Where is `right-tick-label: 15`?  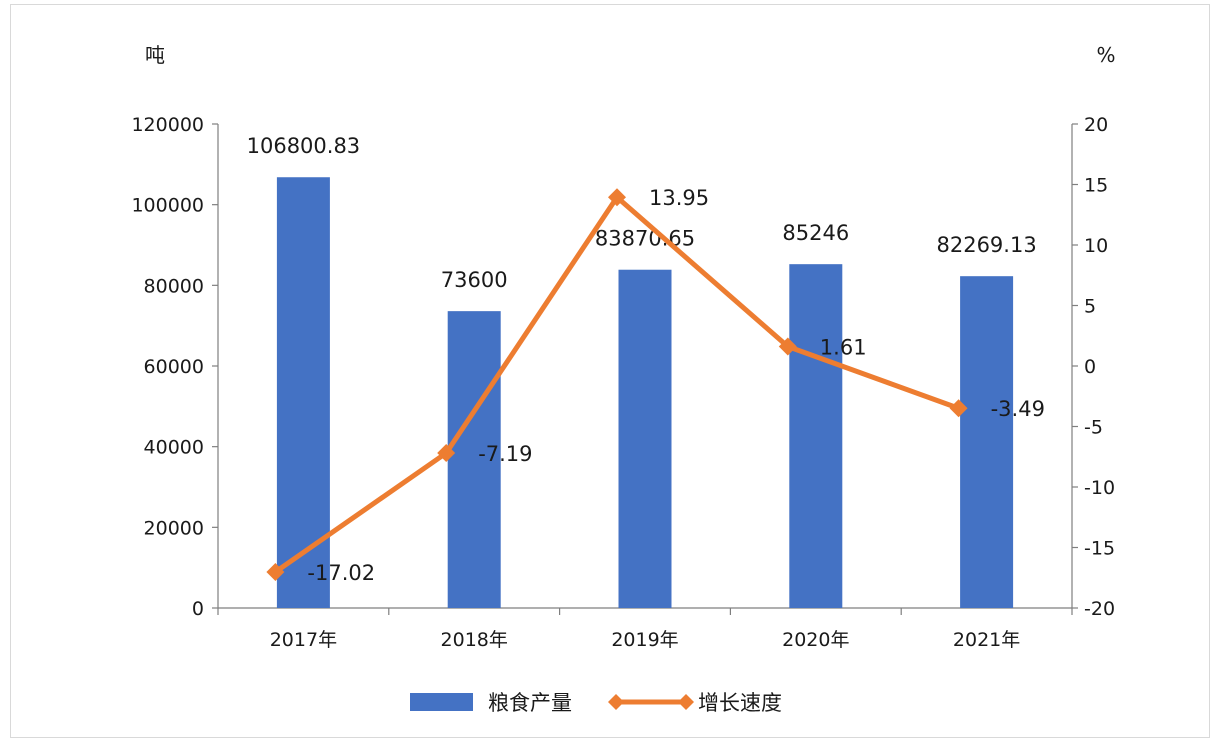
right-tick-label: 15 is located at coordinates (1096, 186).